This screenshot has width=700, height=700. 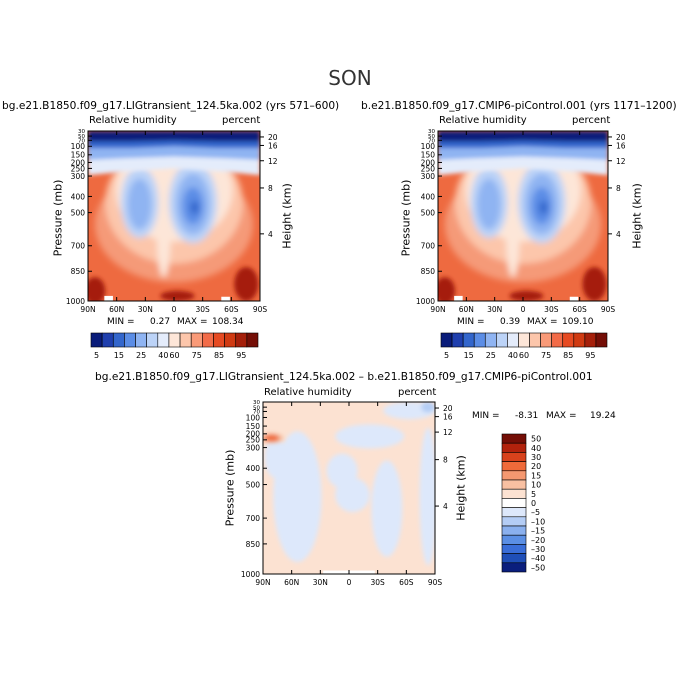 What do you see at coordinates (523, 216) in the screenshot?
I see `panel2-field` at bounding box center [523, 216].